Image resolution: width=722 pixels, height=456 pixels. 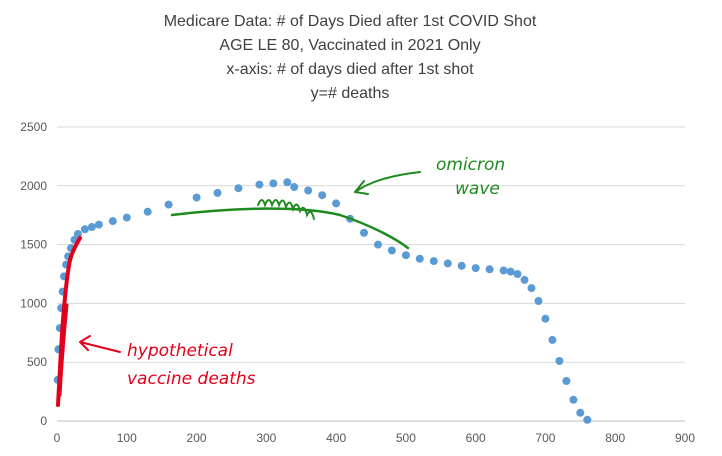 I want to click on x-tick-label: 500, so click(x=406, y=438).